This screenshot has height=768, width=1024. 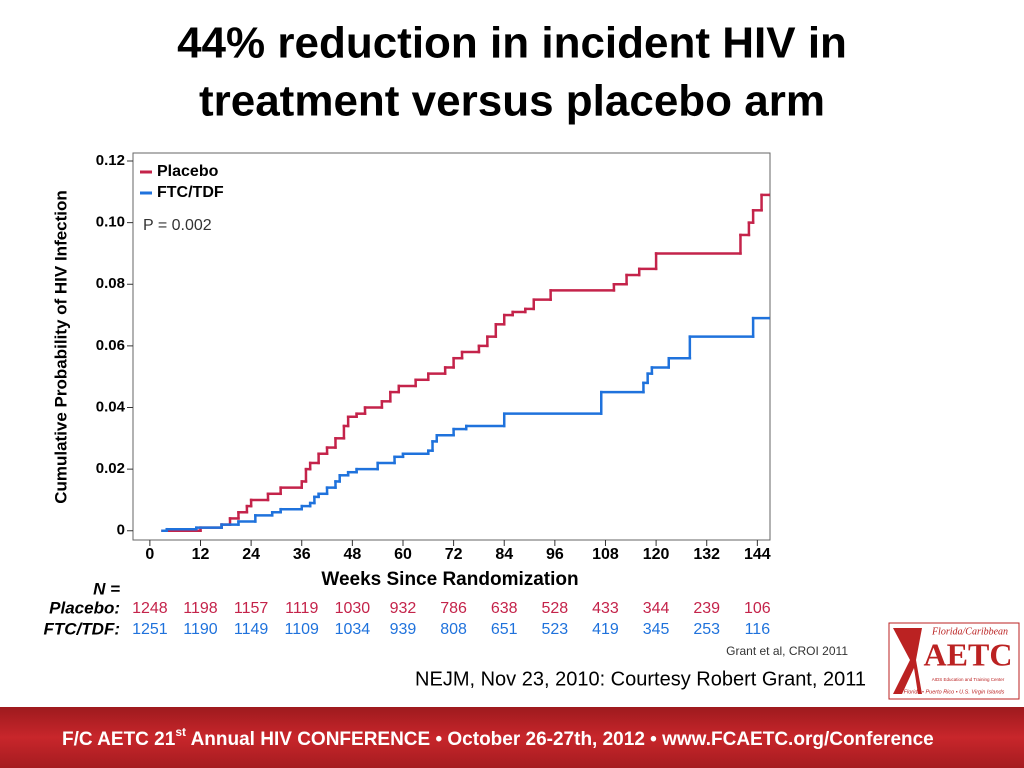 I want to click on y-tick-label: 0, so click(x=121, y=530).